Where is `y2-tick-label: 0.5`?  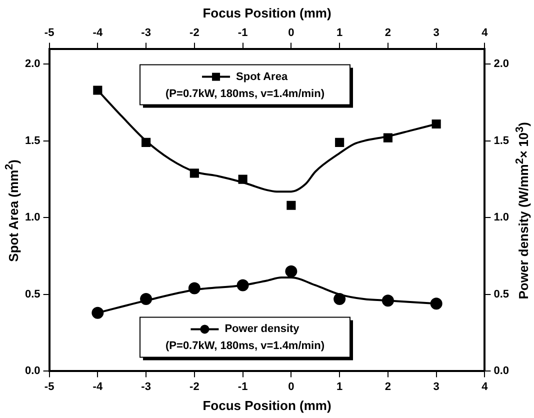 y2-tick-label: 0.5 is located at coordinates (502, 294).